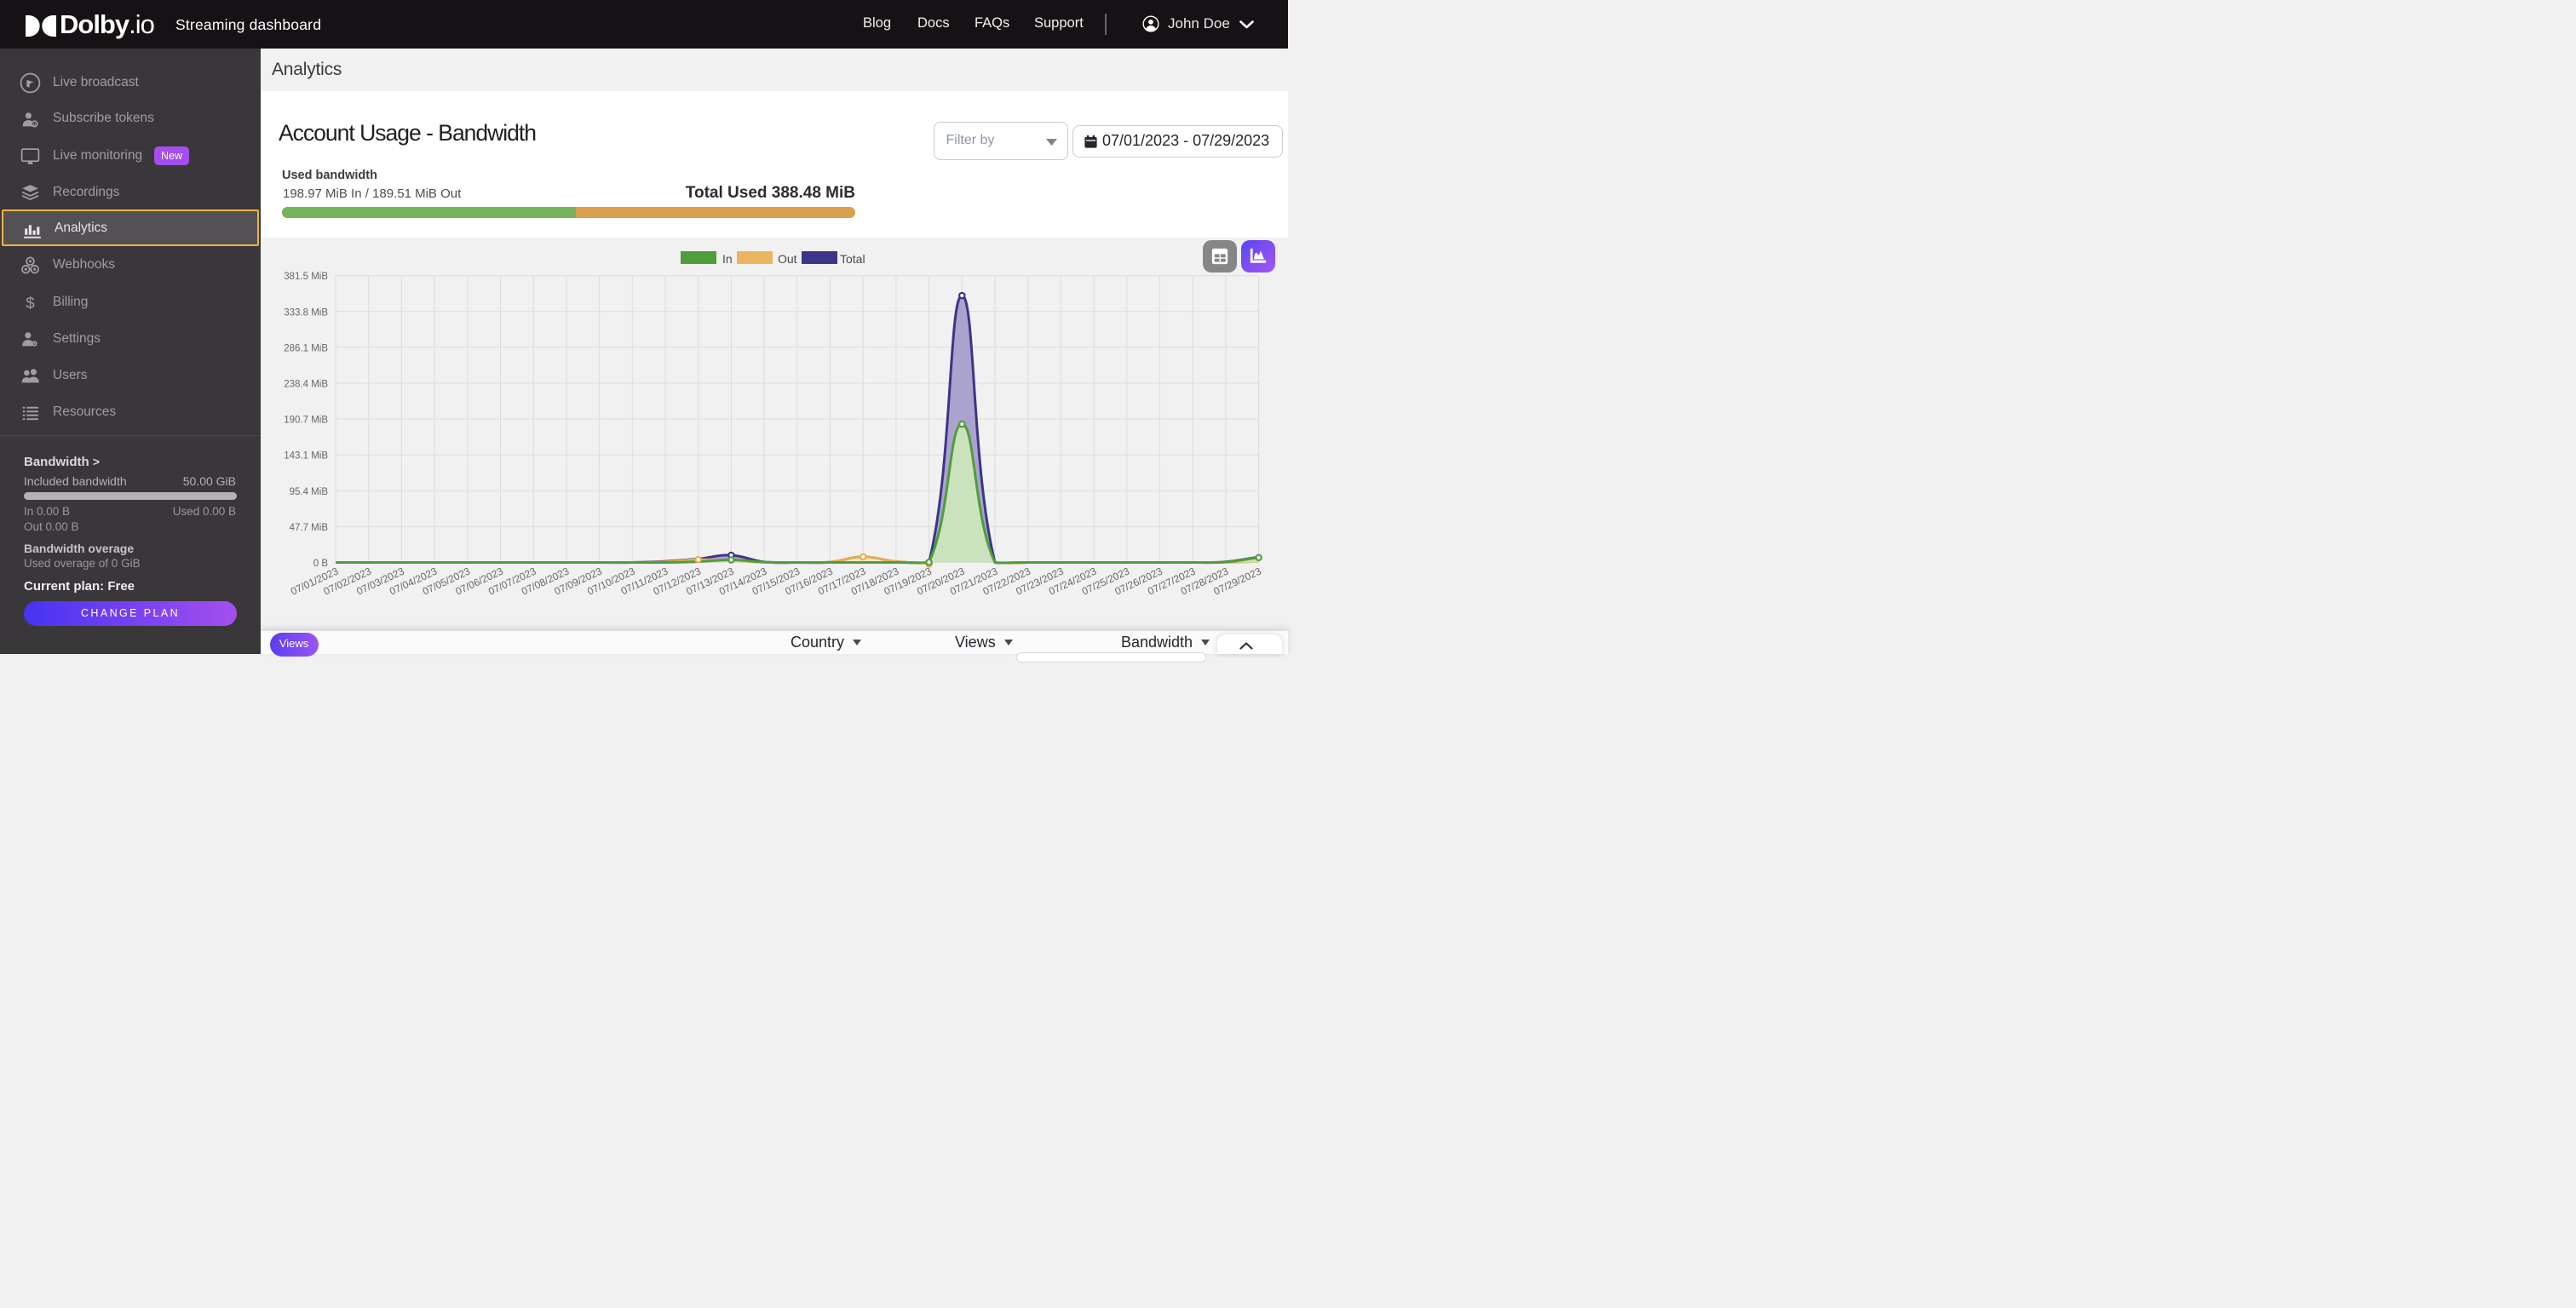 The image size is (2576, 1308). I want to click on svg-text: 143.1 MiB, so click(306, 457).